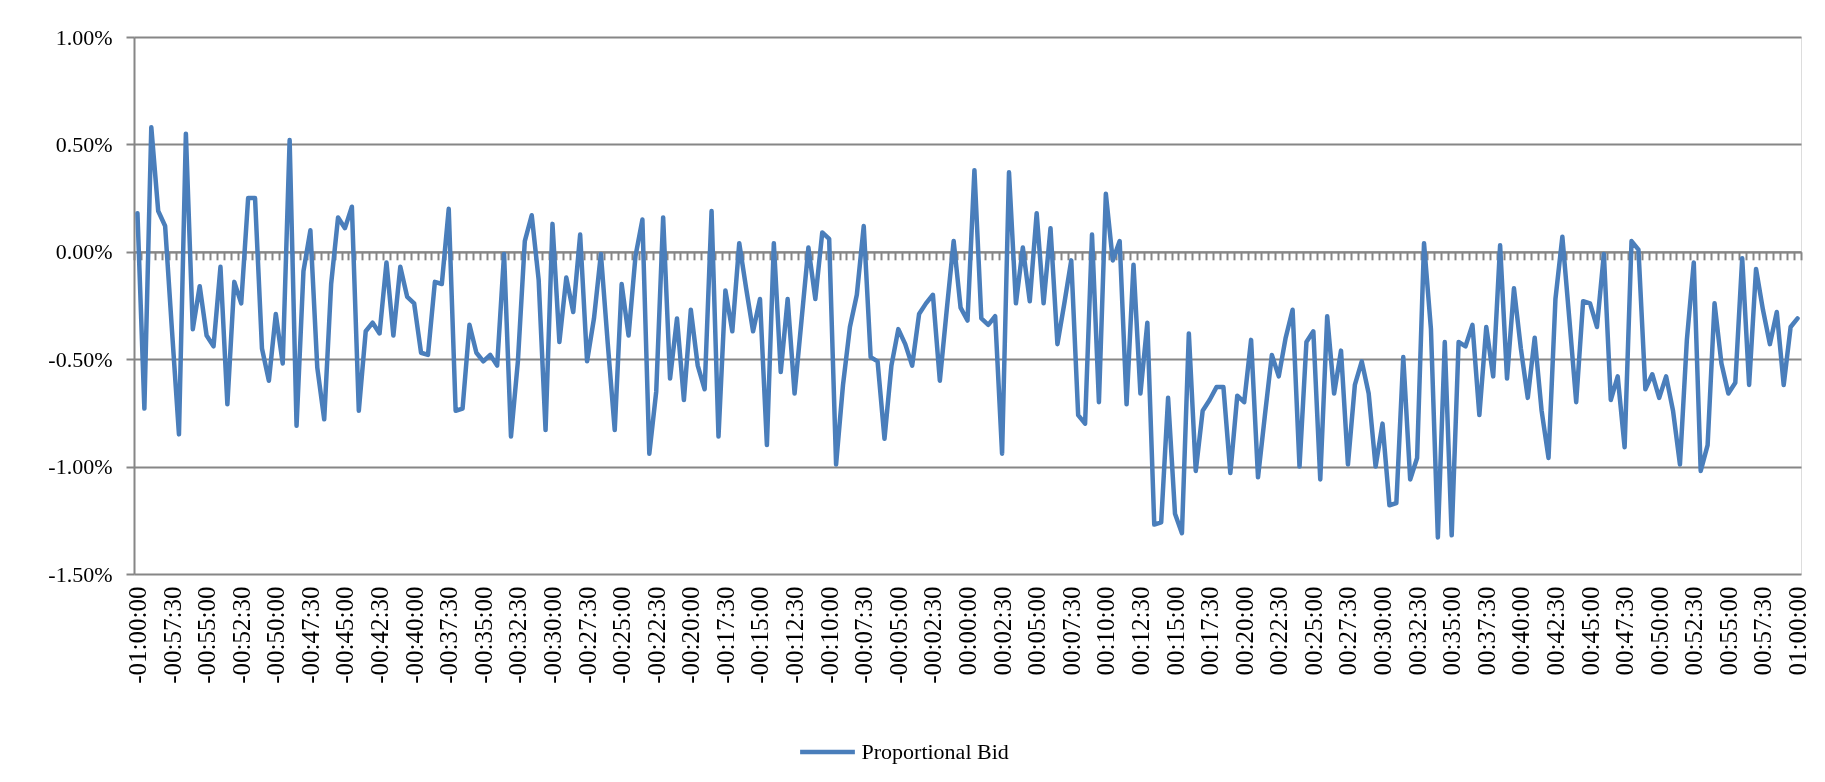  Describe the element at coordinates (1210, 631) in the screenshot. I see `x-tick-label: 00:17:30` at that location.